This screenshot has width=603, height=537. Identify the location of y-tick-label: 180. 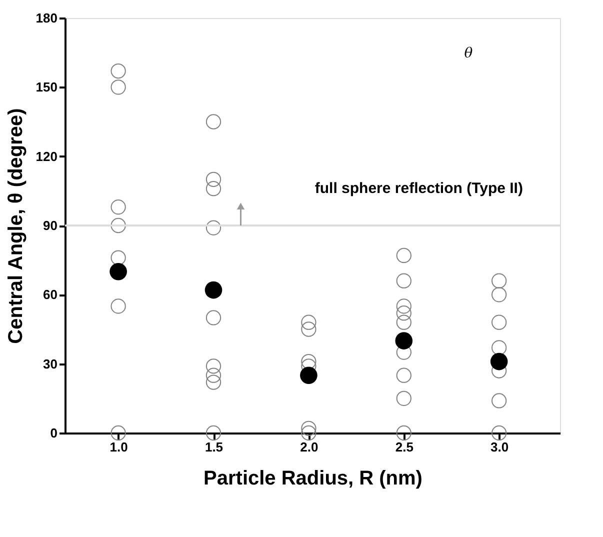
(47, 18).